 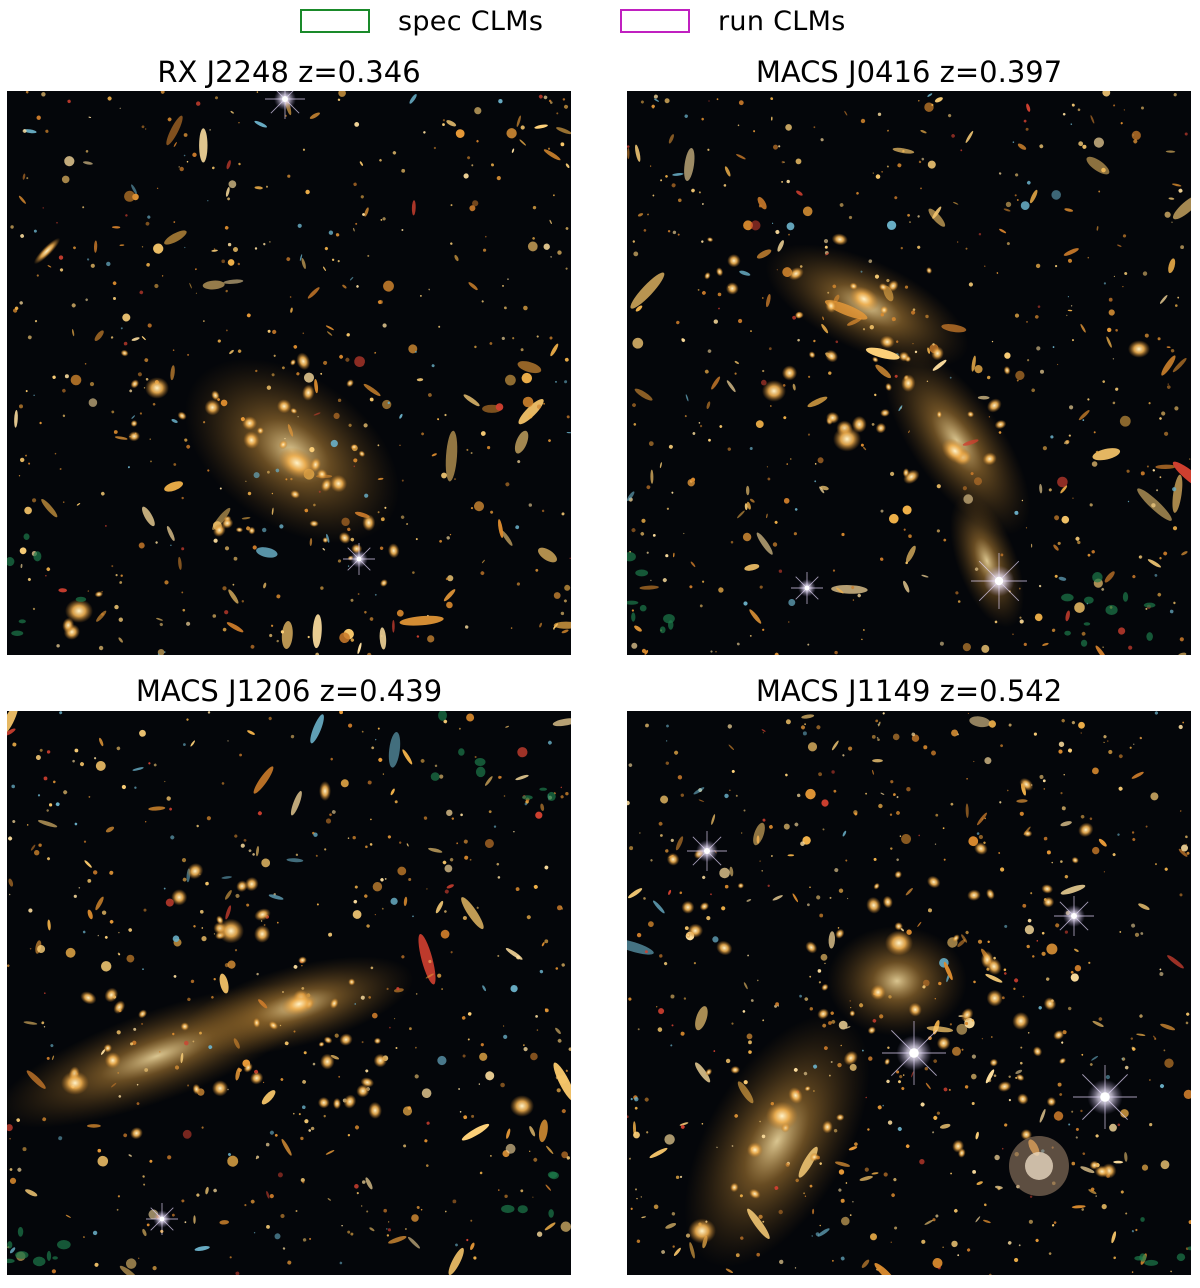 I want to click on legend-item-spec: spec CLMs, so click(x=422, y=21).